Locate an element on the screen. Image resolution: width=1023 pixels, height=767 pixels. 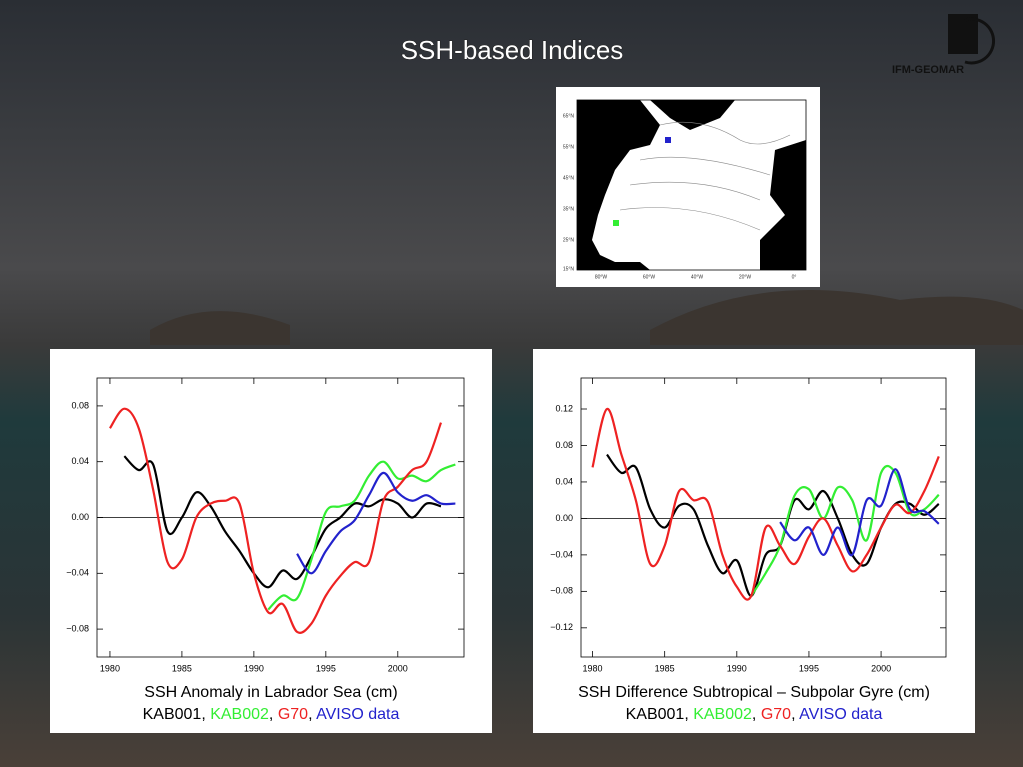
map-lon-label: 20°W is located at coordinates (745, 277).